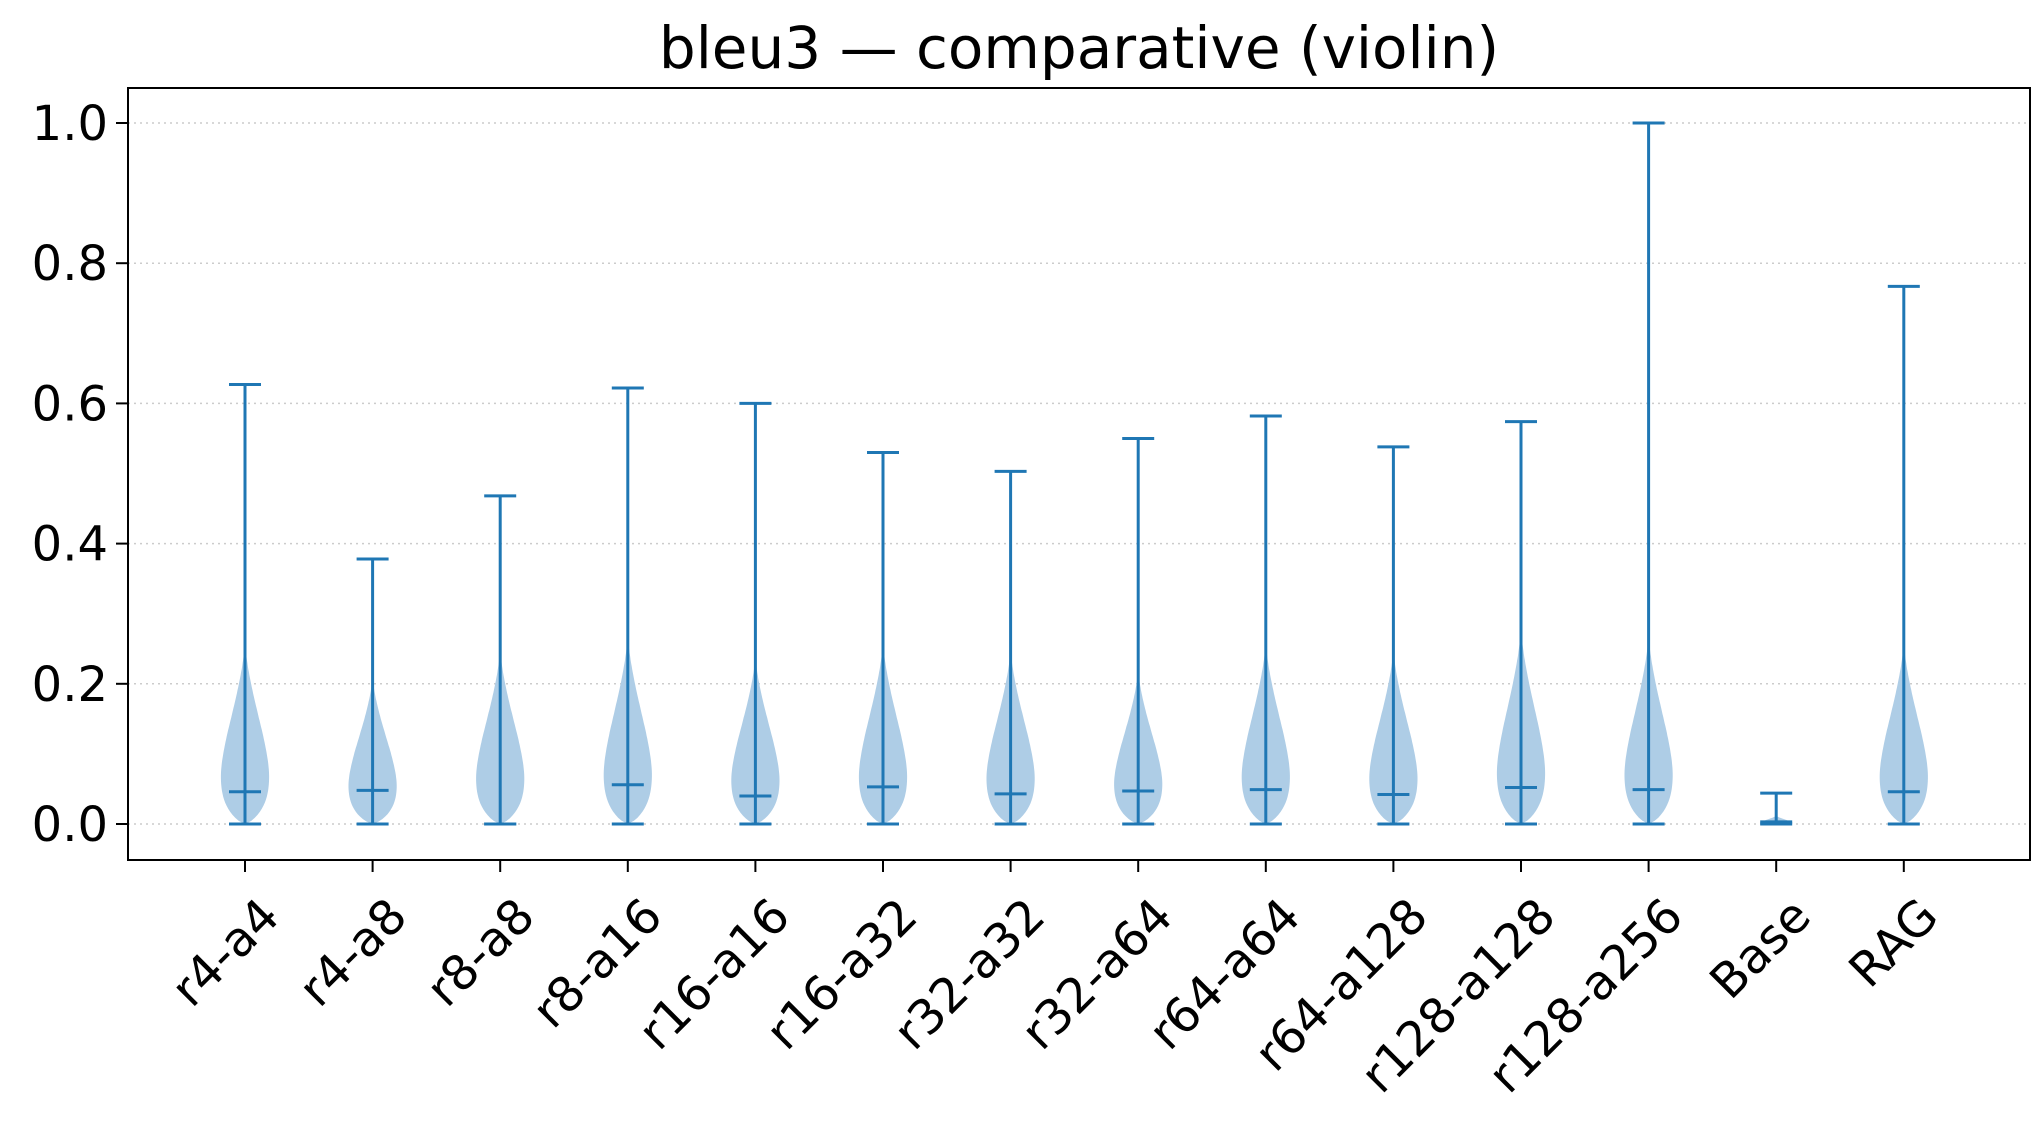 The width and height of the screenshot is (2038, 1140). What do you see at coordinates (70, 685) in the screenshot?
I see `y-tick-label: 0.2` at bounding box center [70, 685].